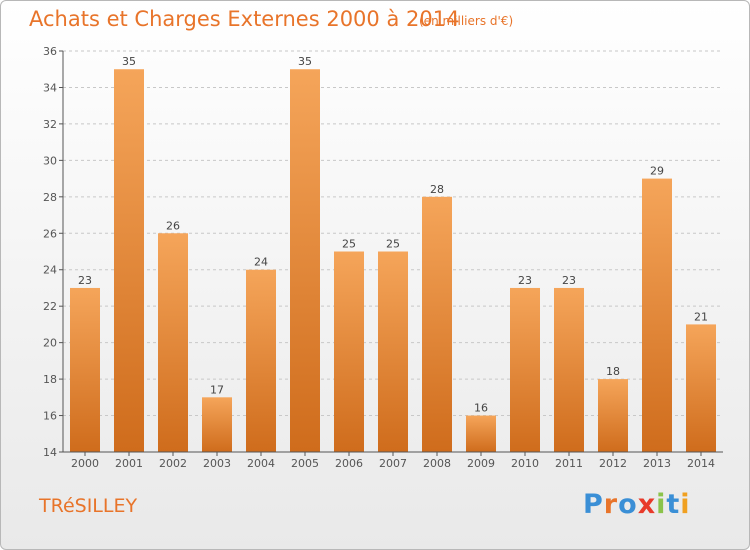  What do you see at coordinates (481, 408) in the screenshot?
I see `data-label: 16` at bounding box center [481, 408].